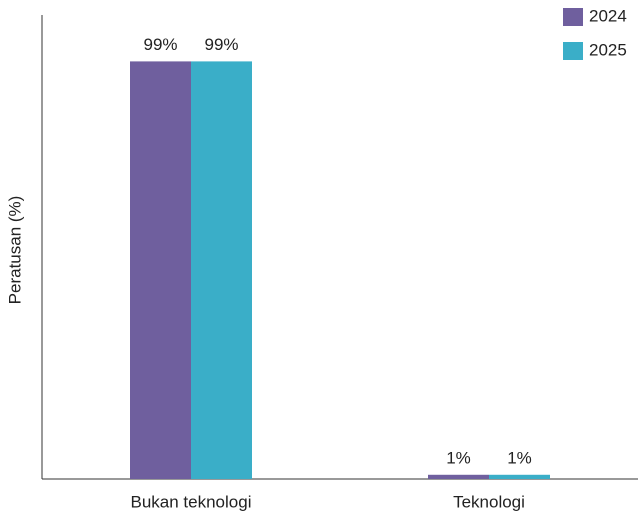 This screenshot has height=519, width=638. I want to click on y-axis-label: Peratusan (%), so click(14, 250).